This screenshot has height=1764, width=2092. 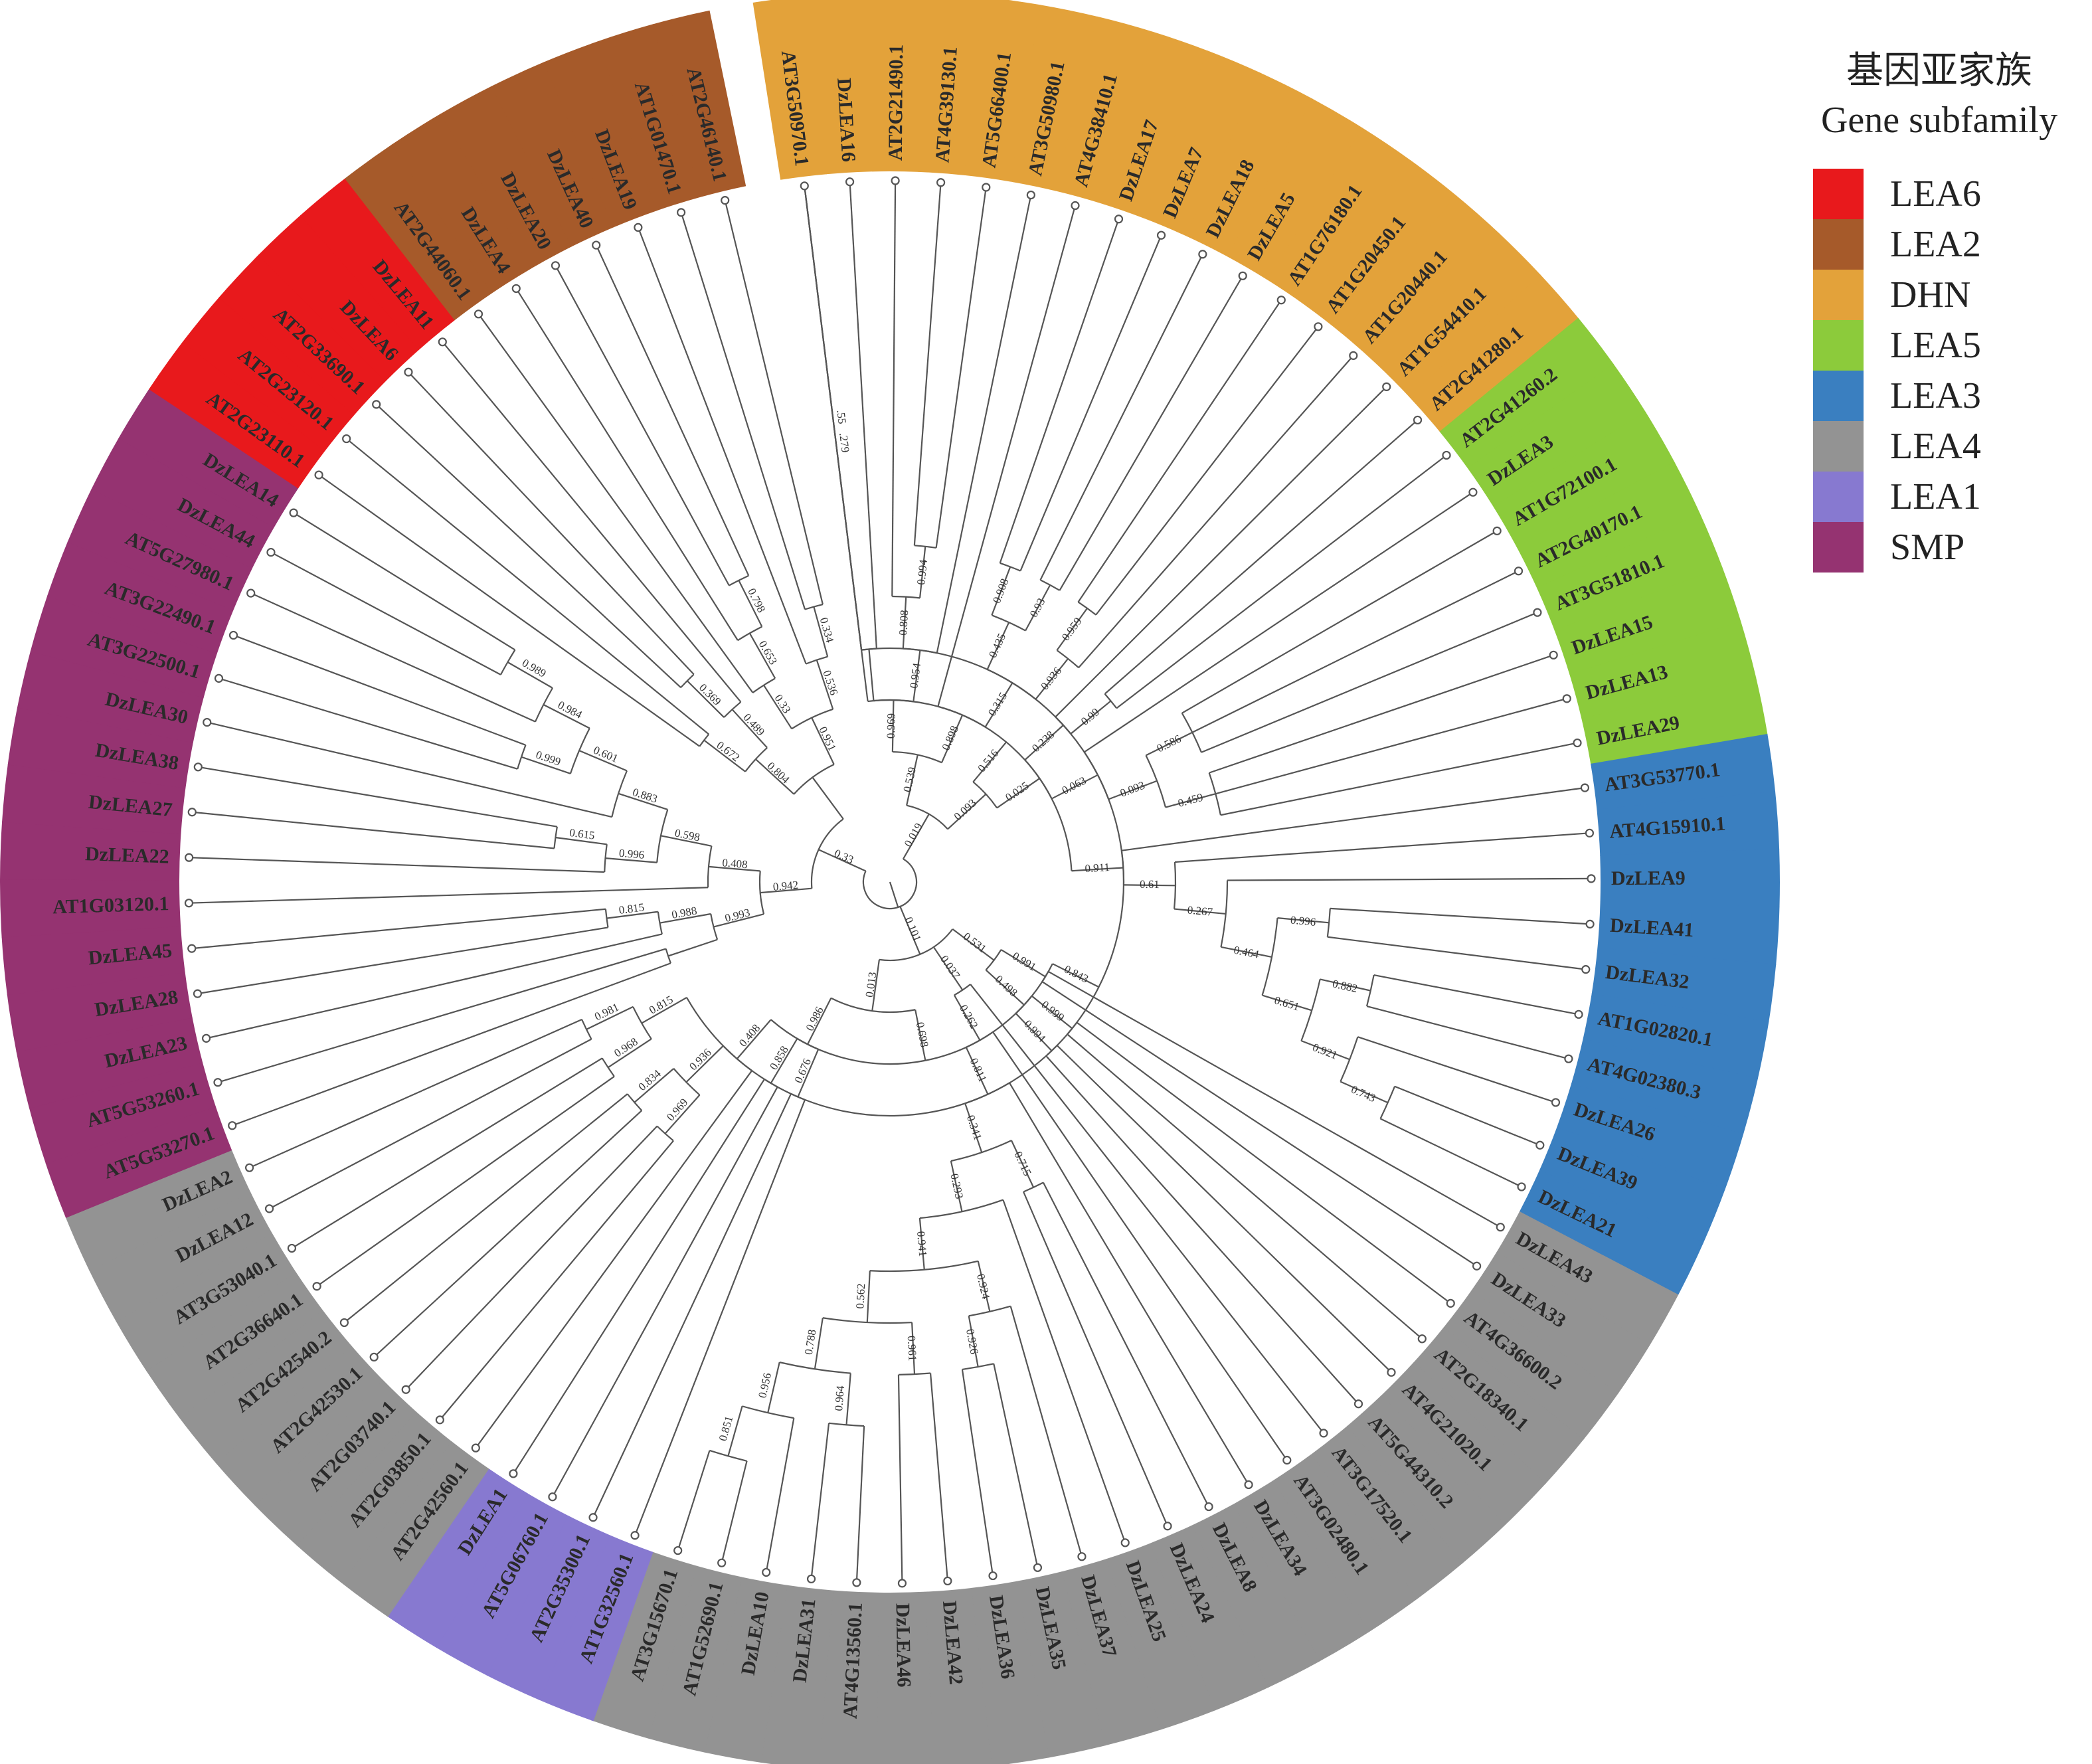 I want to click on ring-sector-lea5, so click(x=1584, y=479).